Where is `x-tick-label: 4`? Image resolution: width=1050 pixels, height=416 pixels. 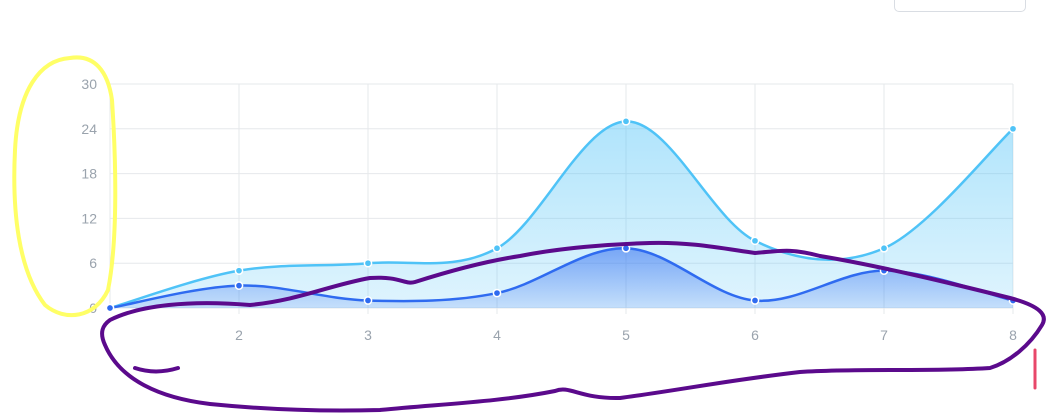
x-tick-label: 4 is located at coordinates (497, 335).